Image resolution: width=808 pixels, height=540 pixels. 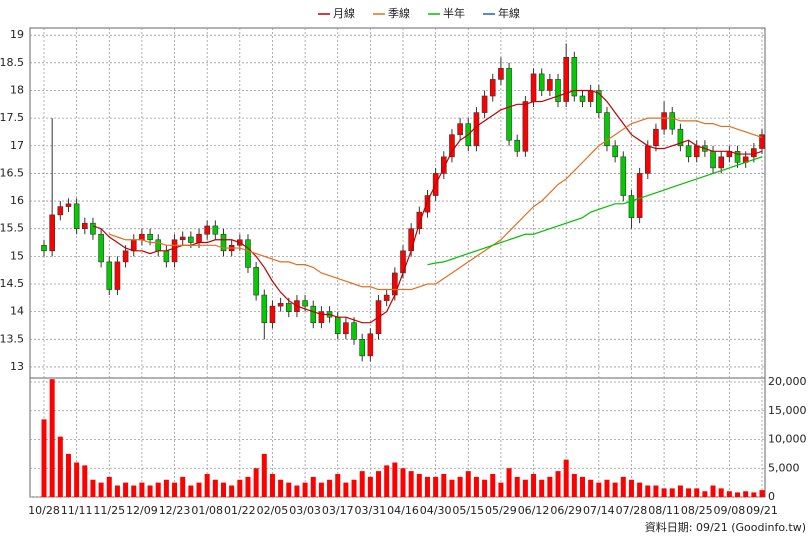 I want to click on x-tick-label: 10/28, so click(x=44, y=510).